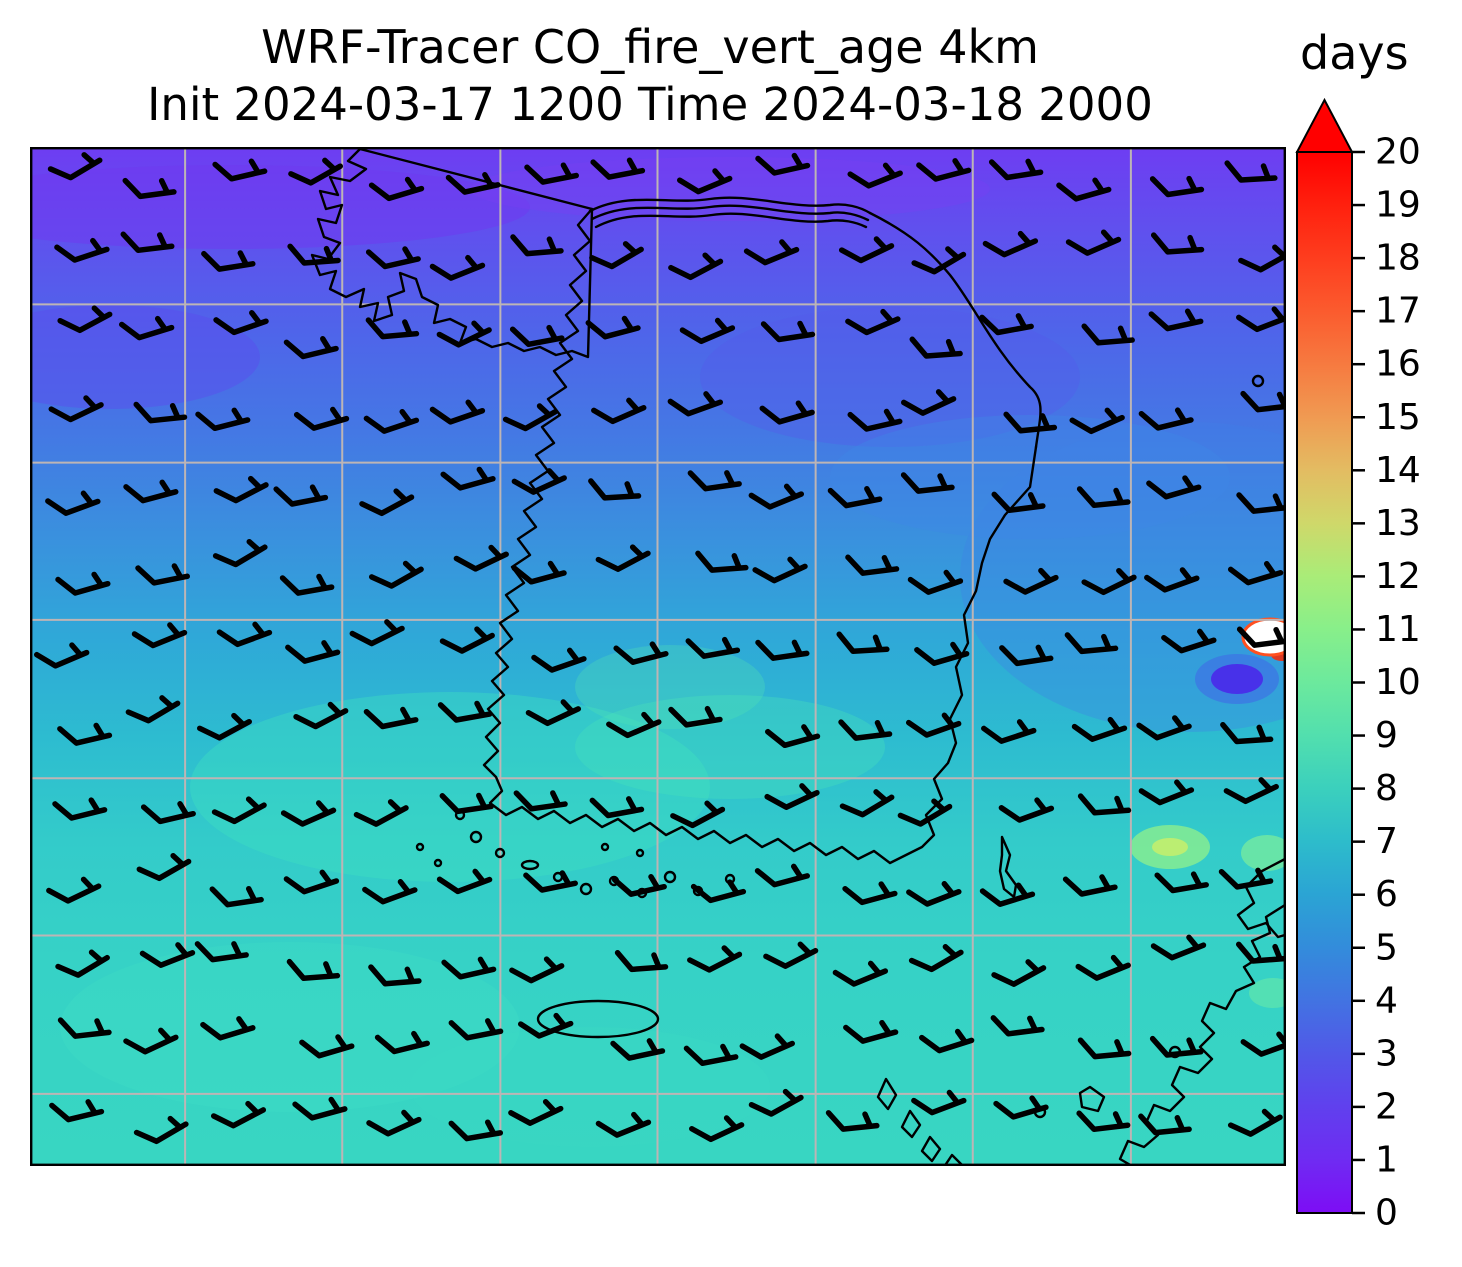 The width and height of the screenshot is (1462, 1267). What do you see at coordinates (1386, 841) in the screenshot?
I see `colorbar-tick-label: 7` at bounding box center [1386, 841].